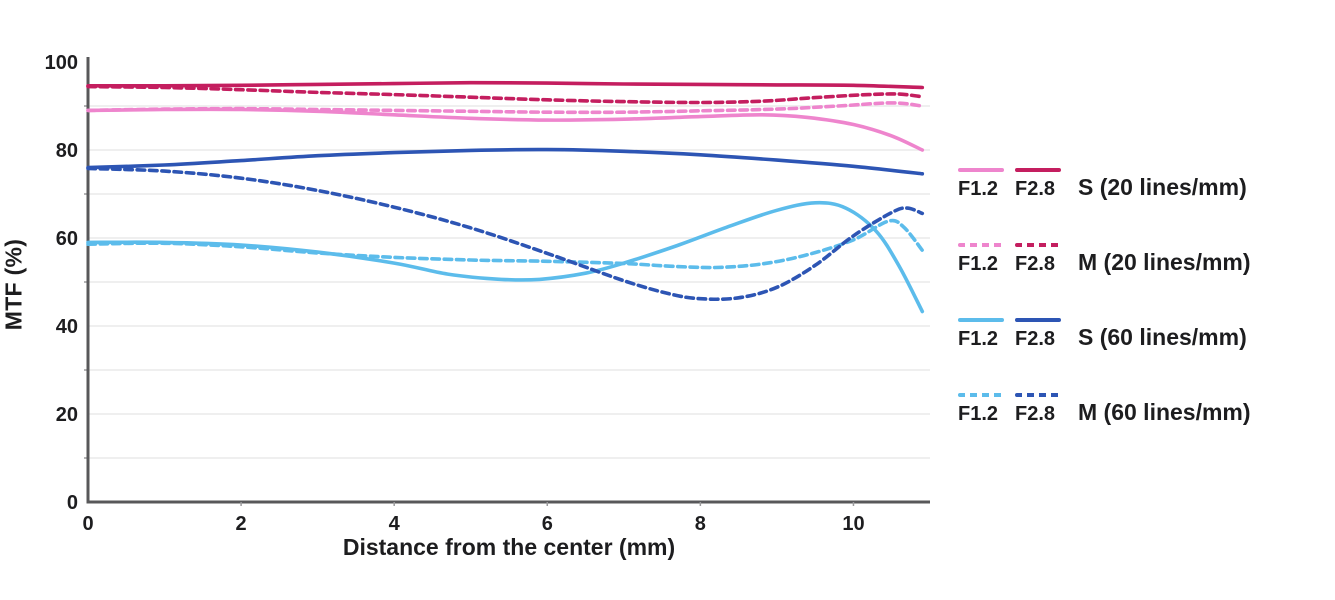 Image resolution: width=1335 pixels, height=600 pixels. What do you see at coordinates (509, 547) in the screenshot?
I see `x-axis-title: Distance from the center (mm)` at bounding box center [509, 547].